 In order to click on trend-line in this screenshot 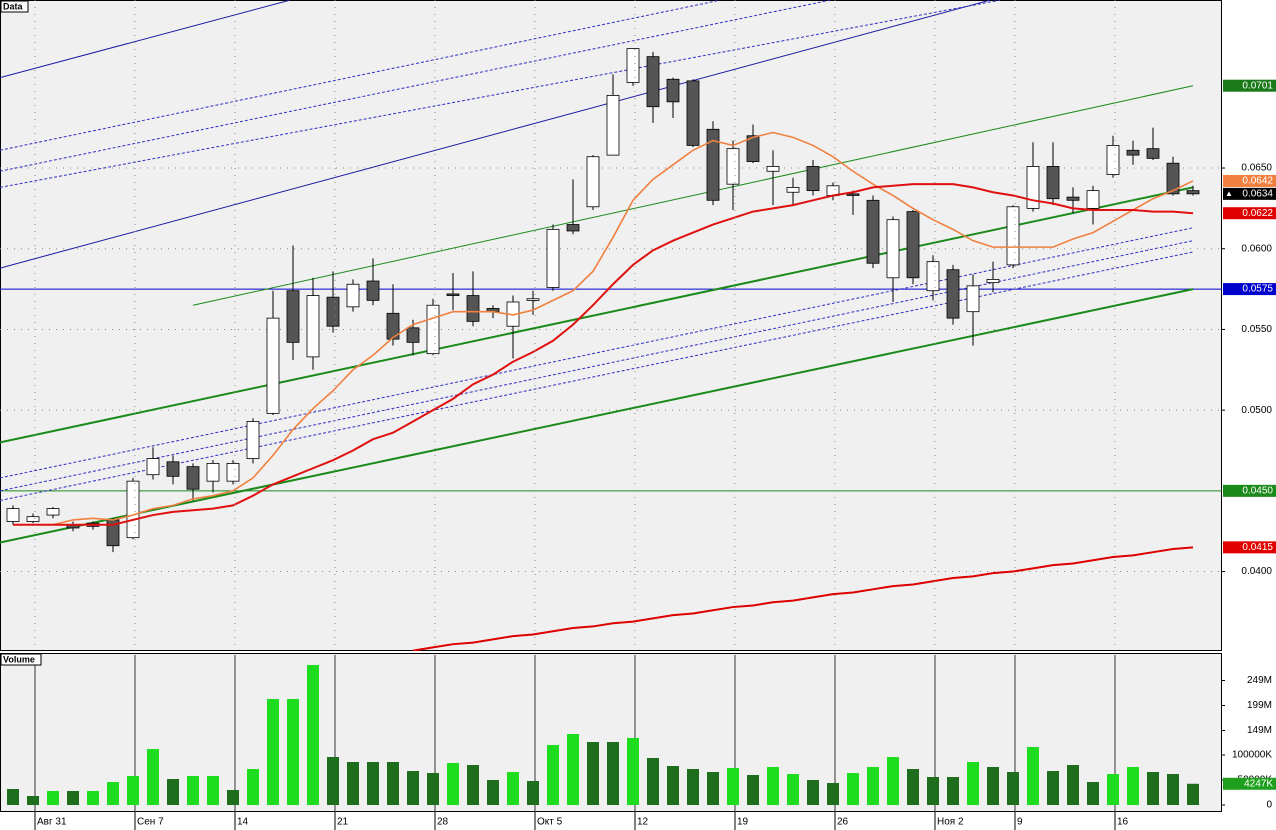, I will do `click(360, 75)`.